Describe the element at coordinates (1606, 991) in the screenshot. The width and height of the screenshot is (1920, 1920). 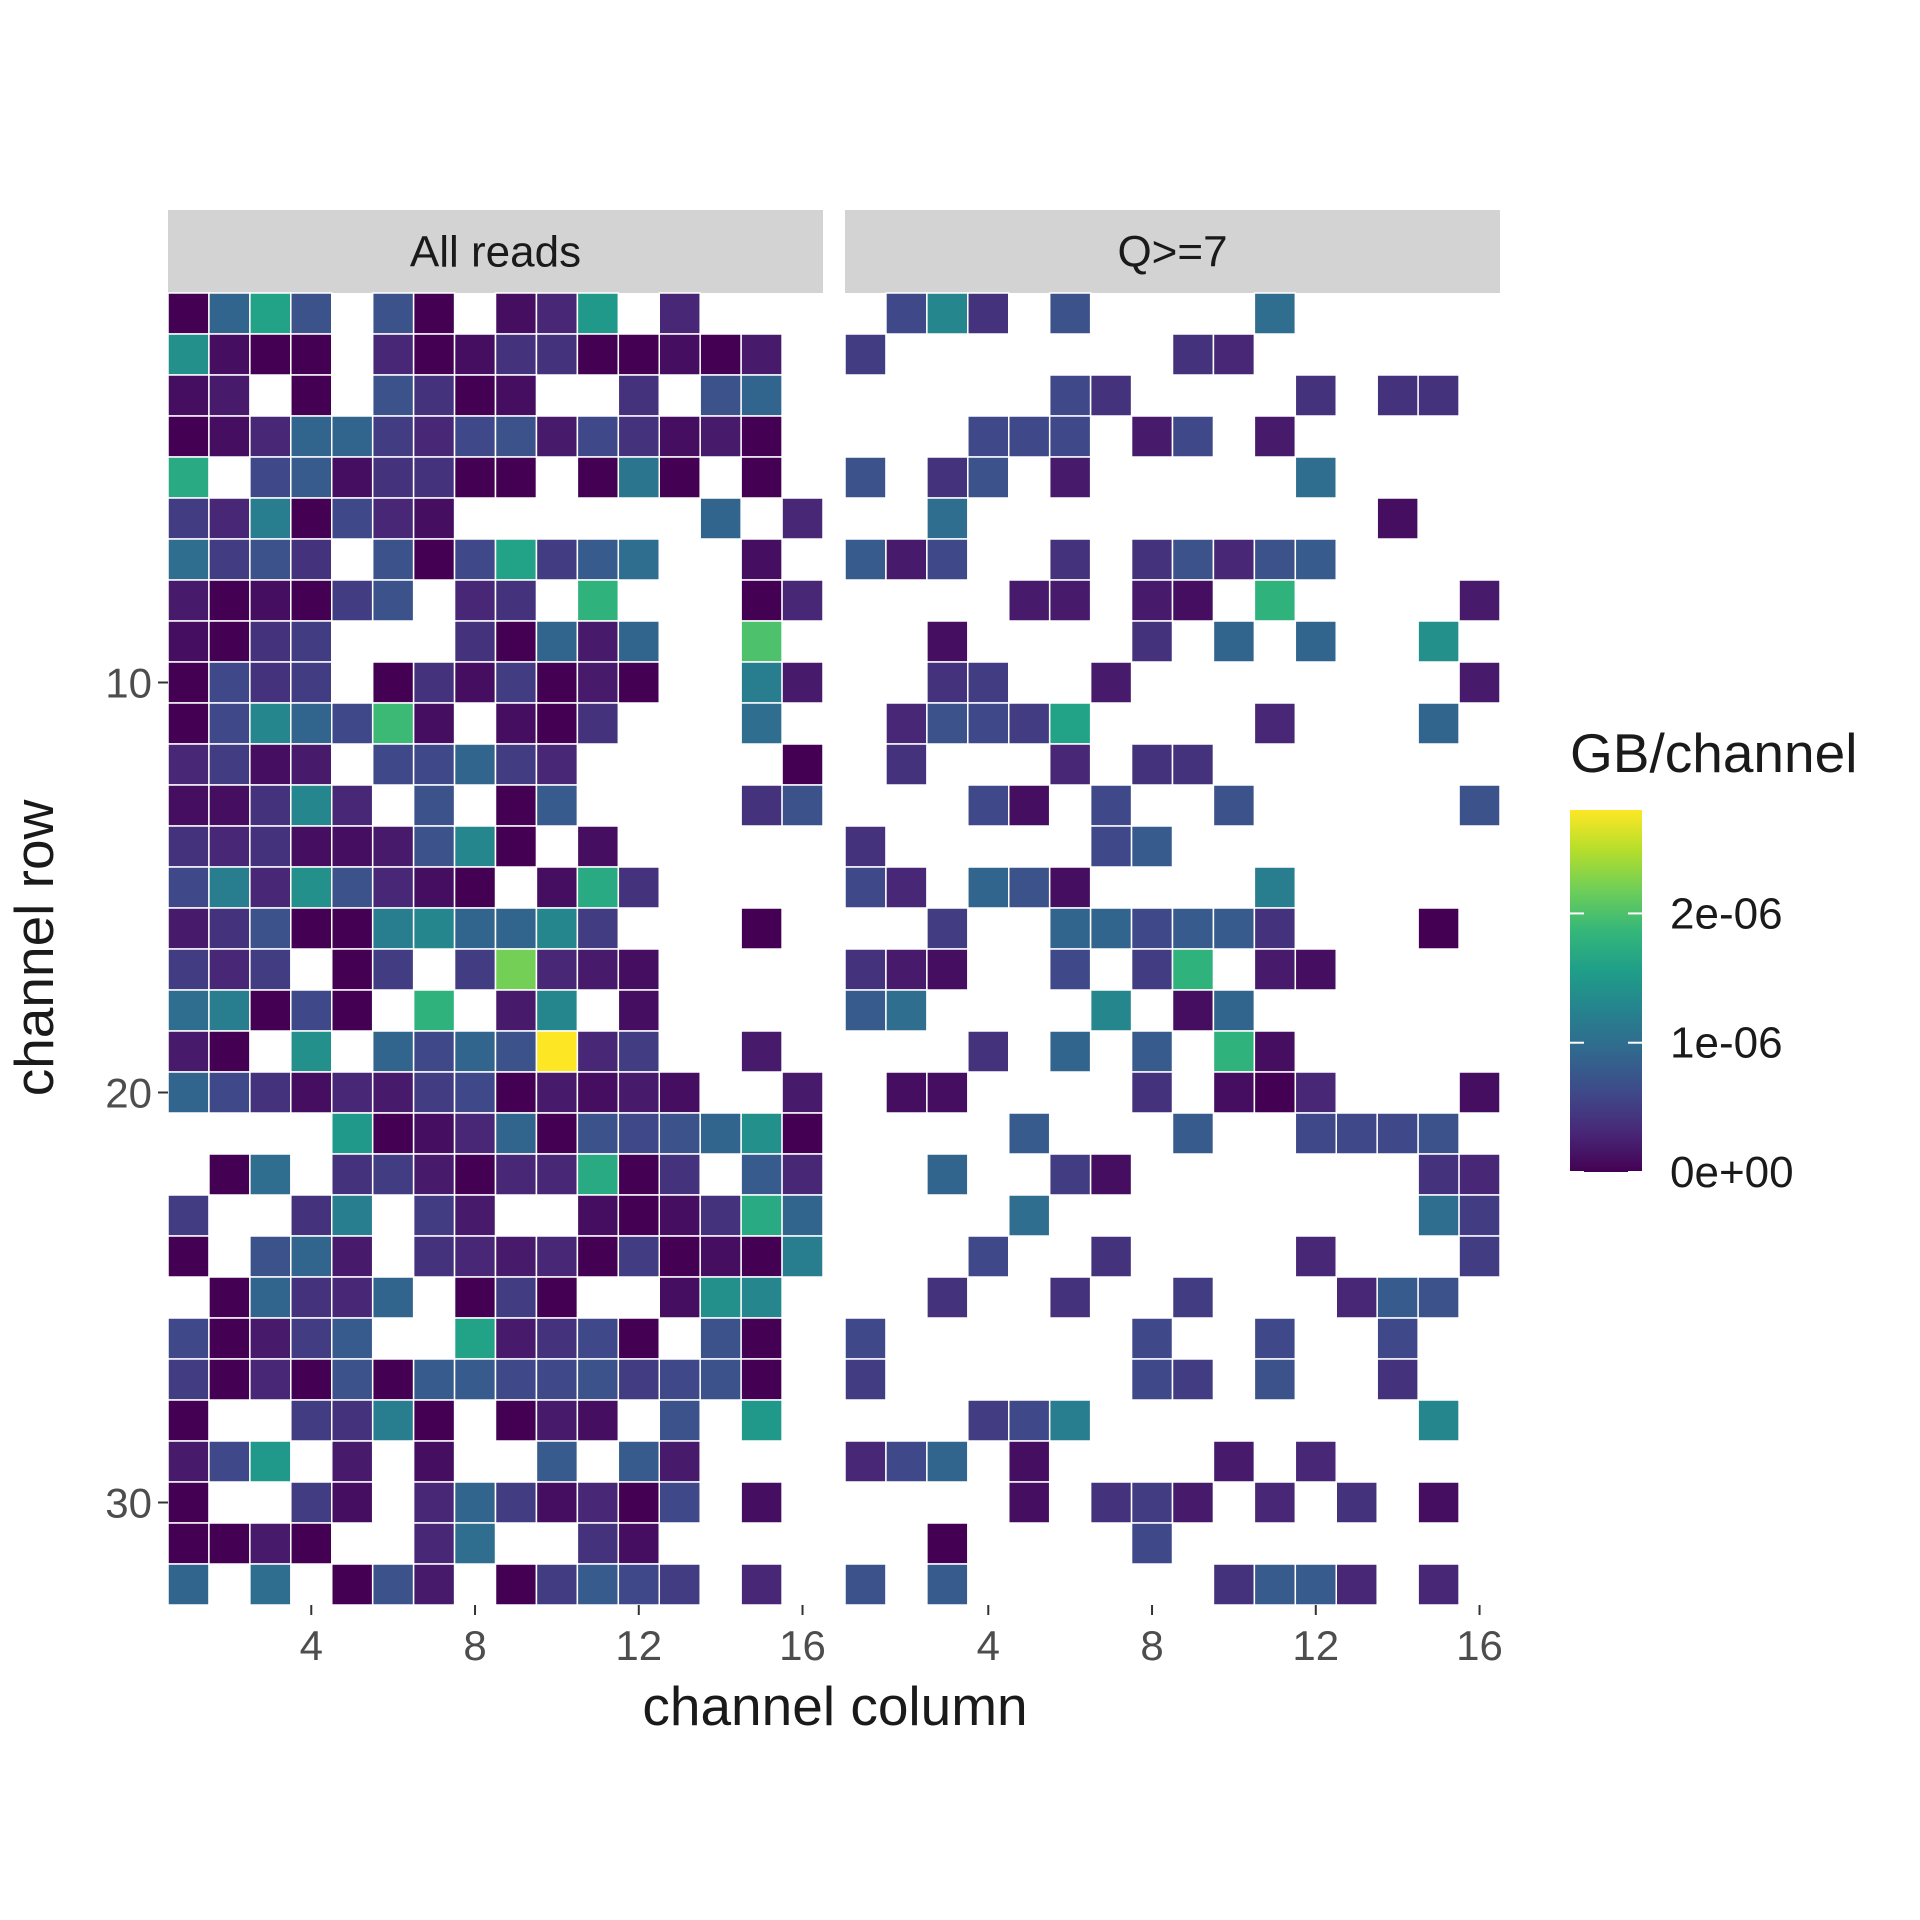
I see `legend-colorbar` at that location.